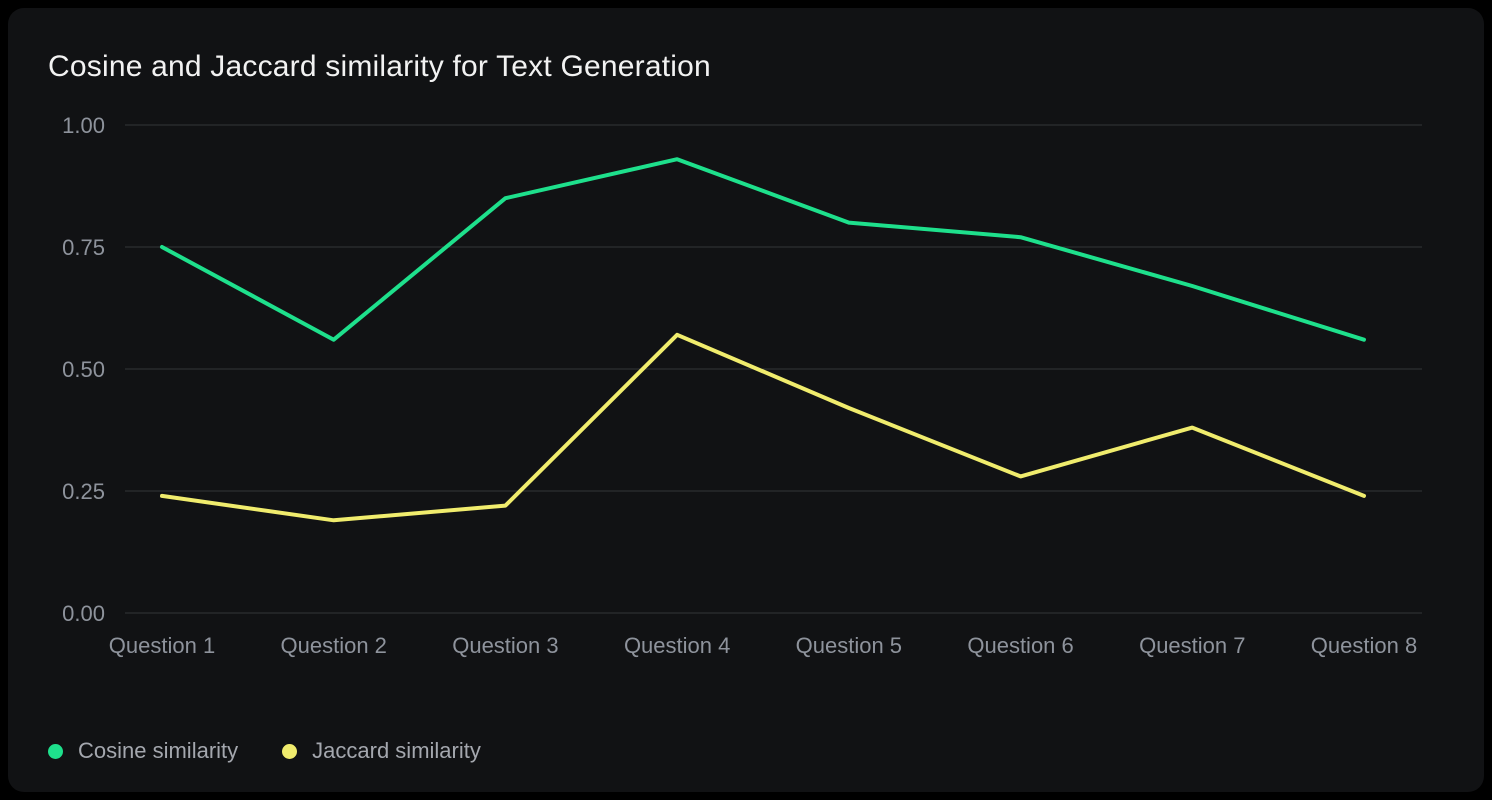 Image resolution: width=1492 pixels, height=800 pixels. I want to click on y-axis-tick-label: 0.00, so click(83, 613).